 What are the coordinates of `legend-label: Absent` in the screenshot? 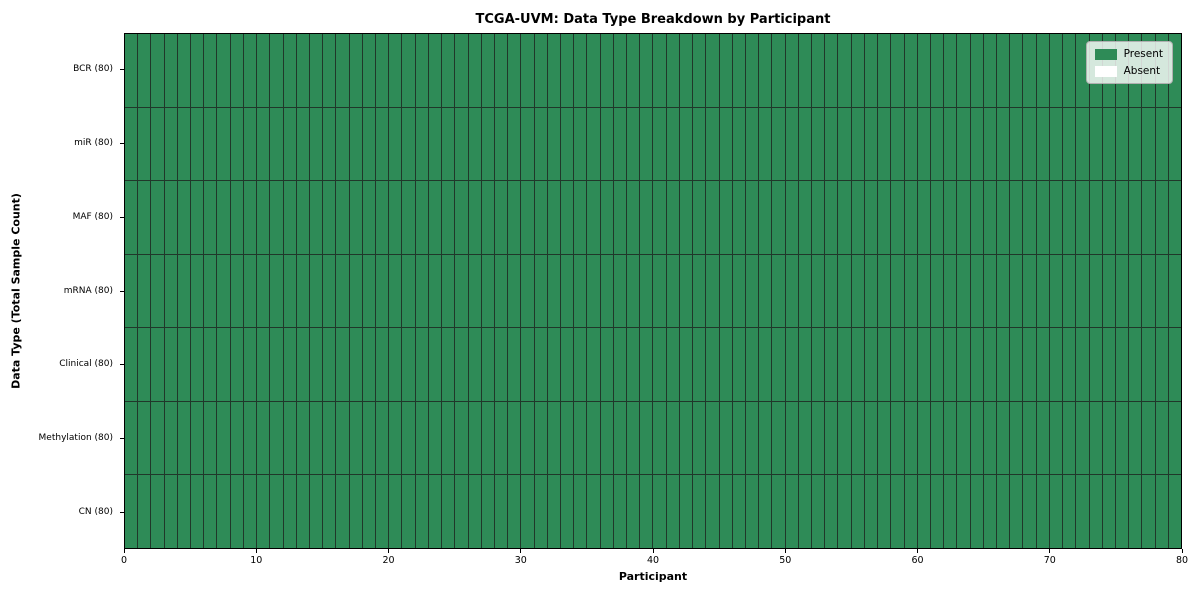 It's located at (1142, 71).